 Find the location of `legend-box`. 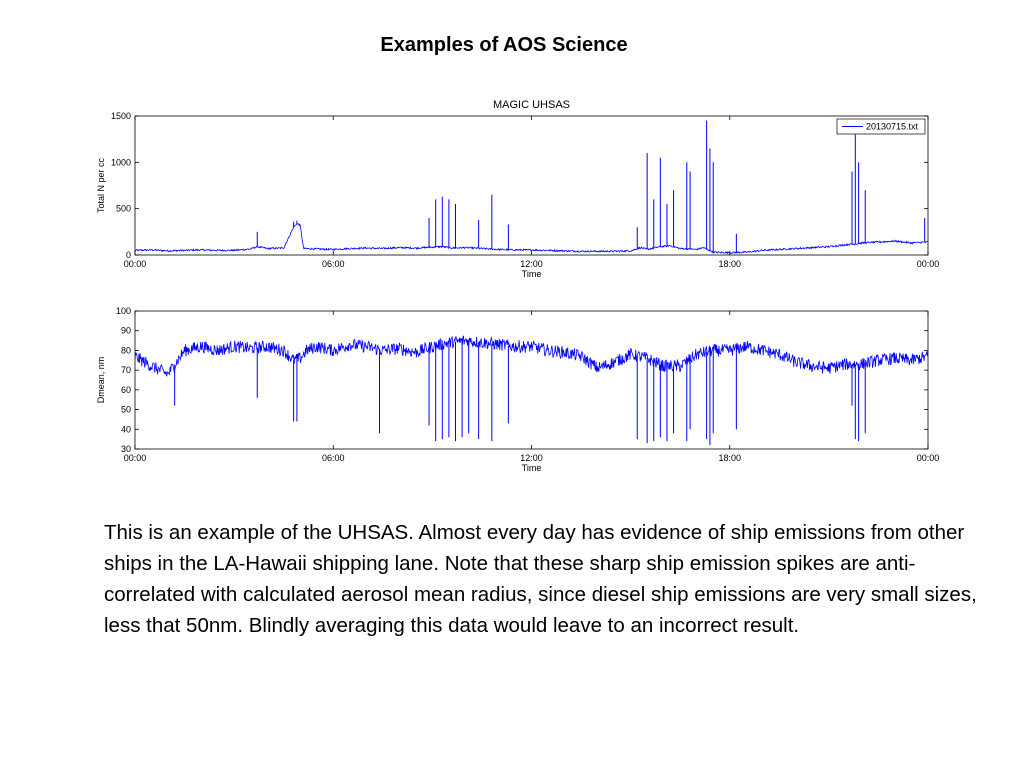

legend-box is located at coordinates (881, 126).